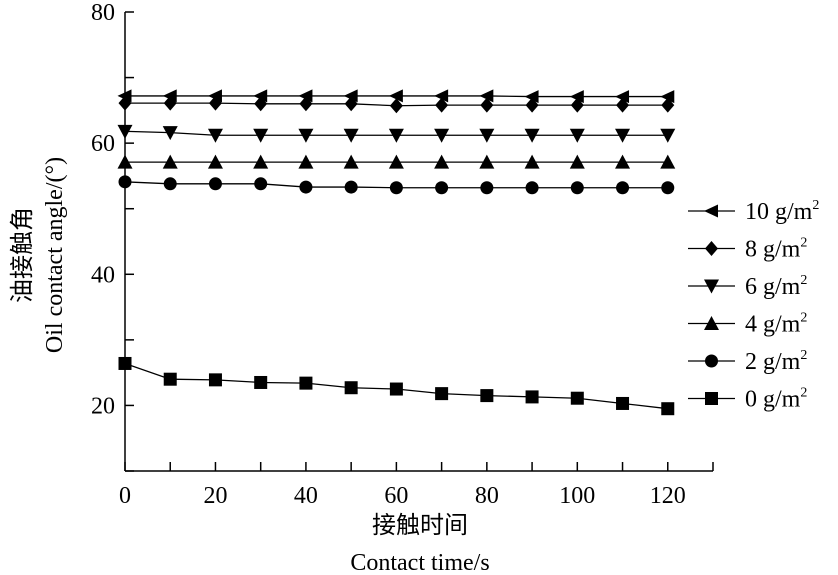 This screenshot has height=575, width=838. I want to click on legend-label: 6 g/m2, so click(776, 286).